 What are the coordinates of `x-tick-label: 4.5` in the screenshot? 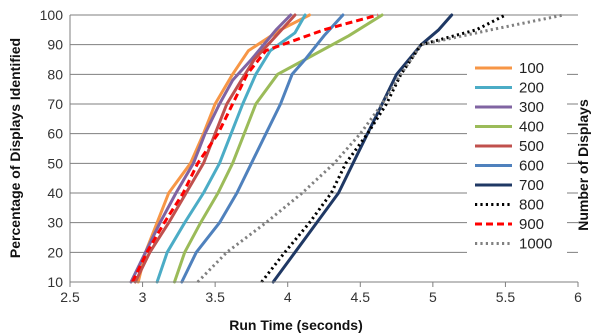 It's located at (361, 297).